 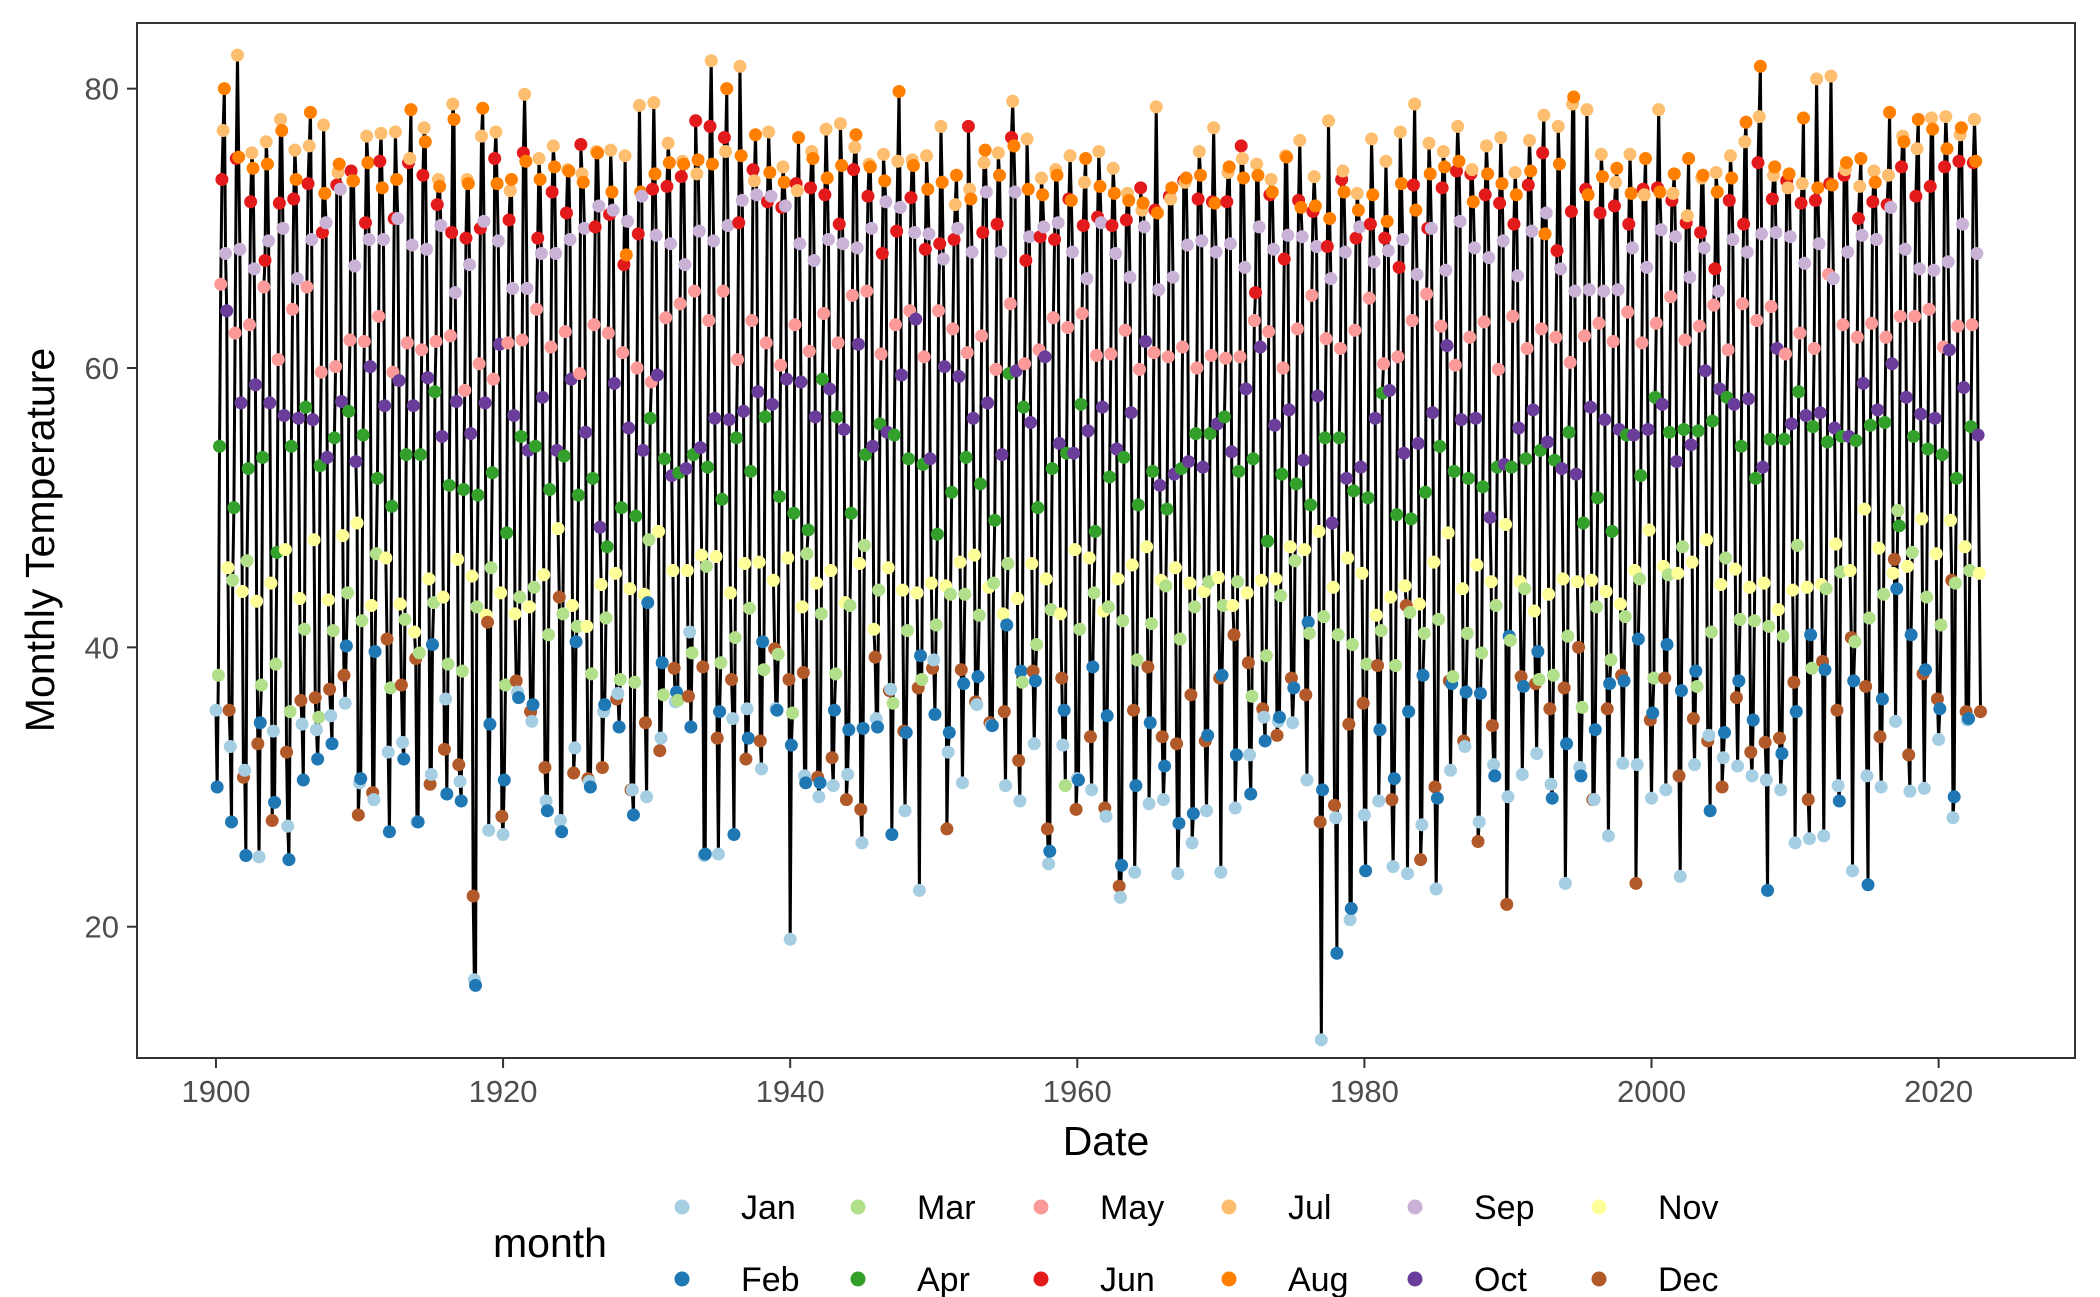 I want to click on legend-item-sep: Sep, so click(x=1471, y=1208).